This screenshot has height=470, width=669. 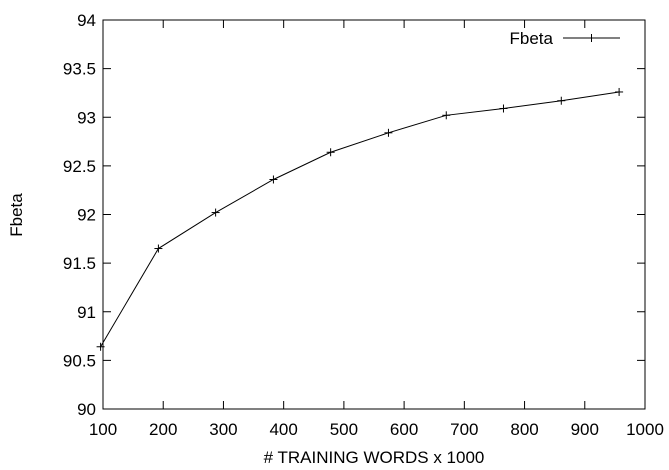 What do you see at coordinates (79, 360) in the screenshot?
I see `y-tick-label: 90.5` at bounding box center [79, 360].